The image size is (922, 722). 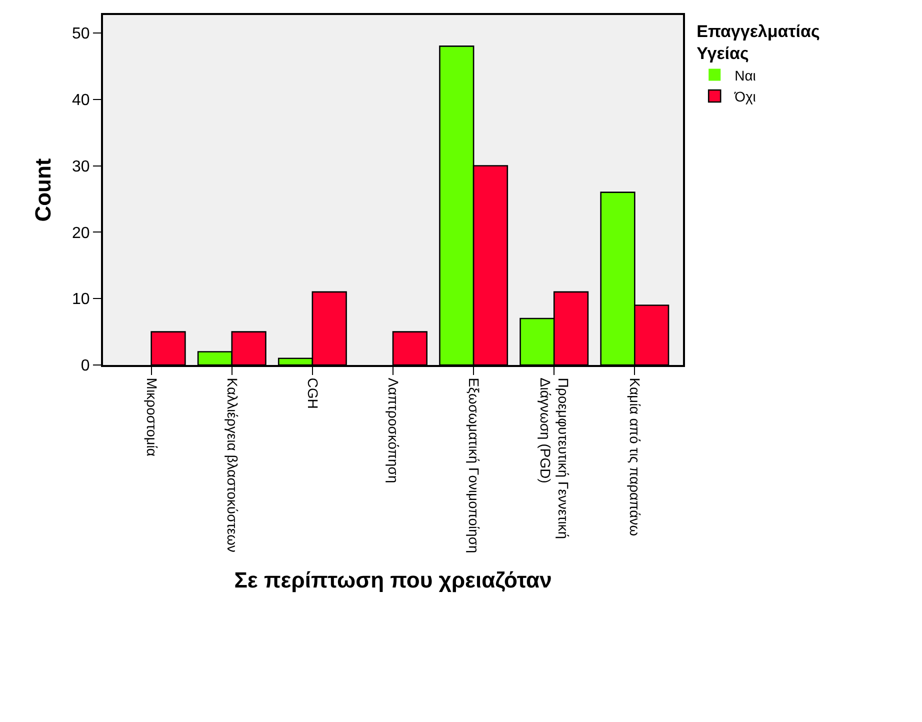 What do you see at coordinates (81, 299) in the screenshot?
I see `y-tick-label: 10` at bounding box center [81, 299].